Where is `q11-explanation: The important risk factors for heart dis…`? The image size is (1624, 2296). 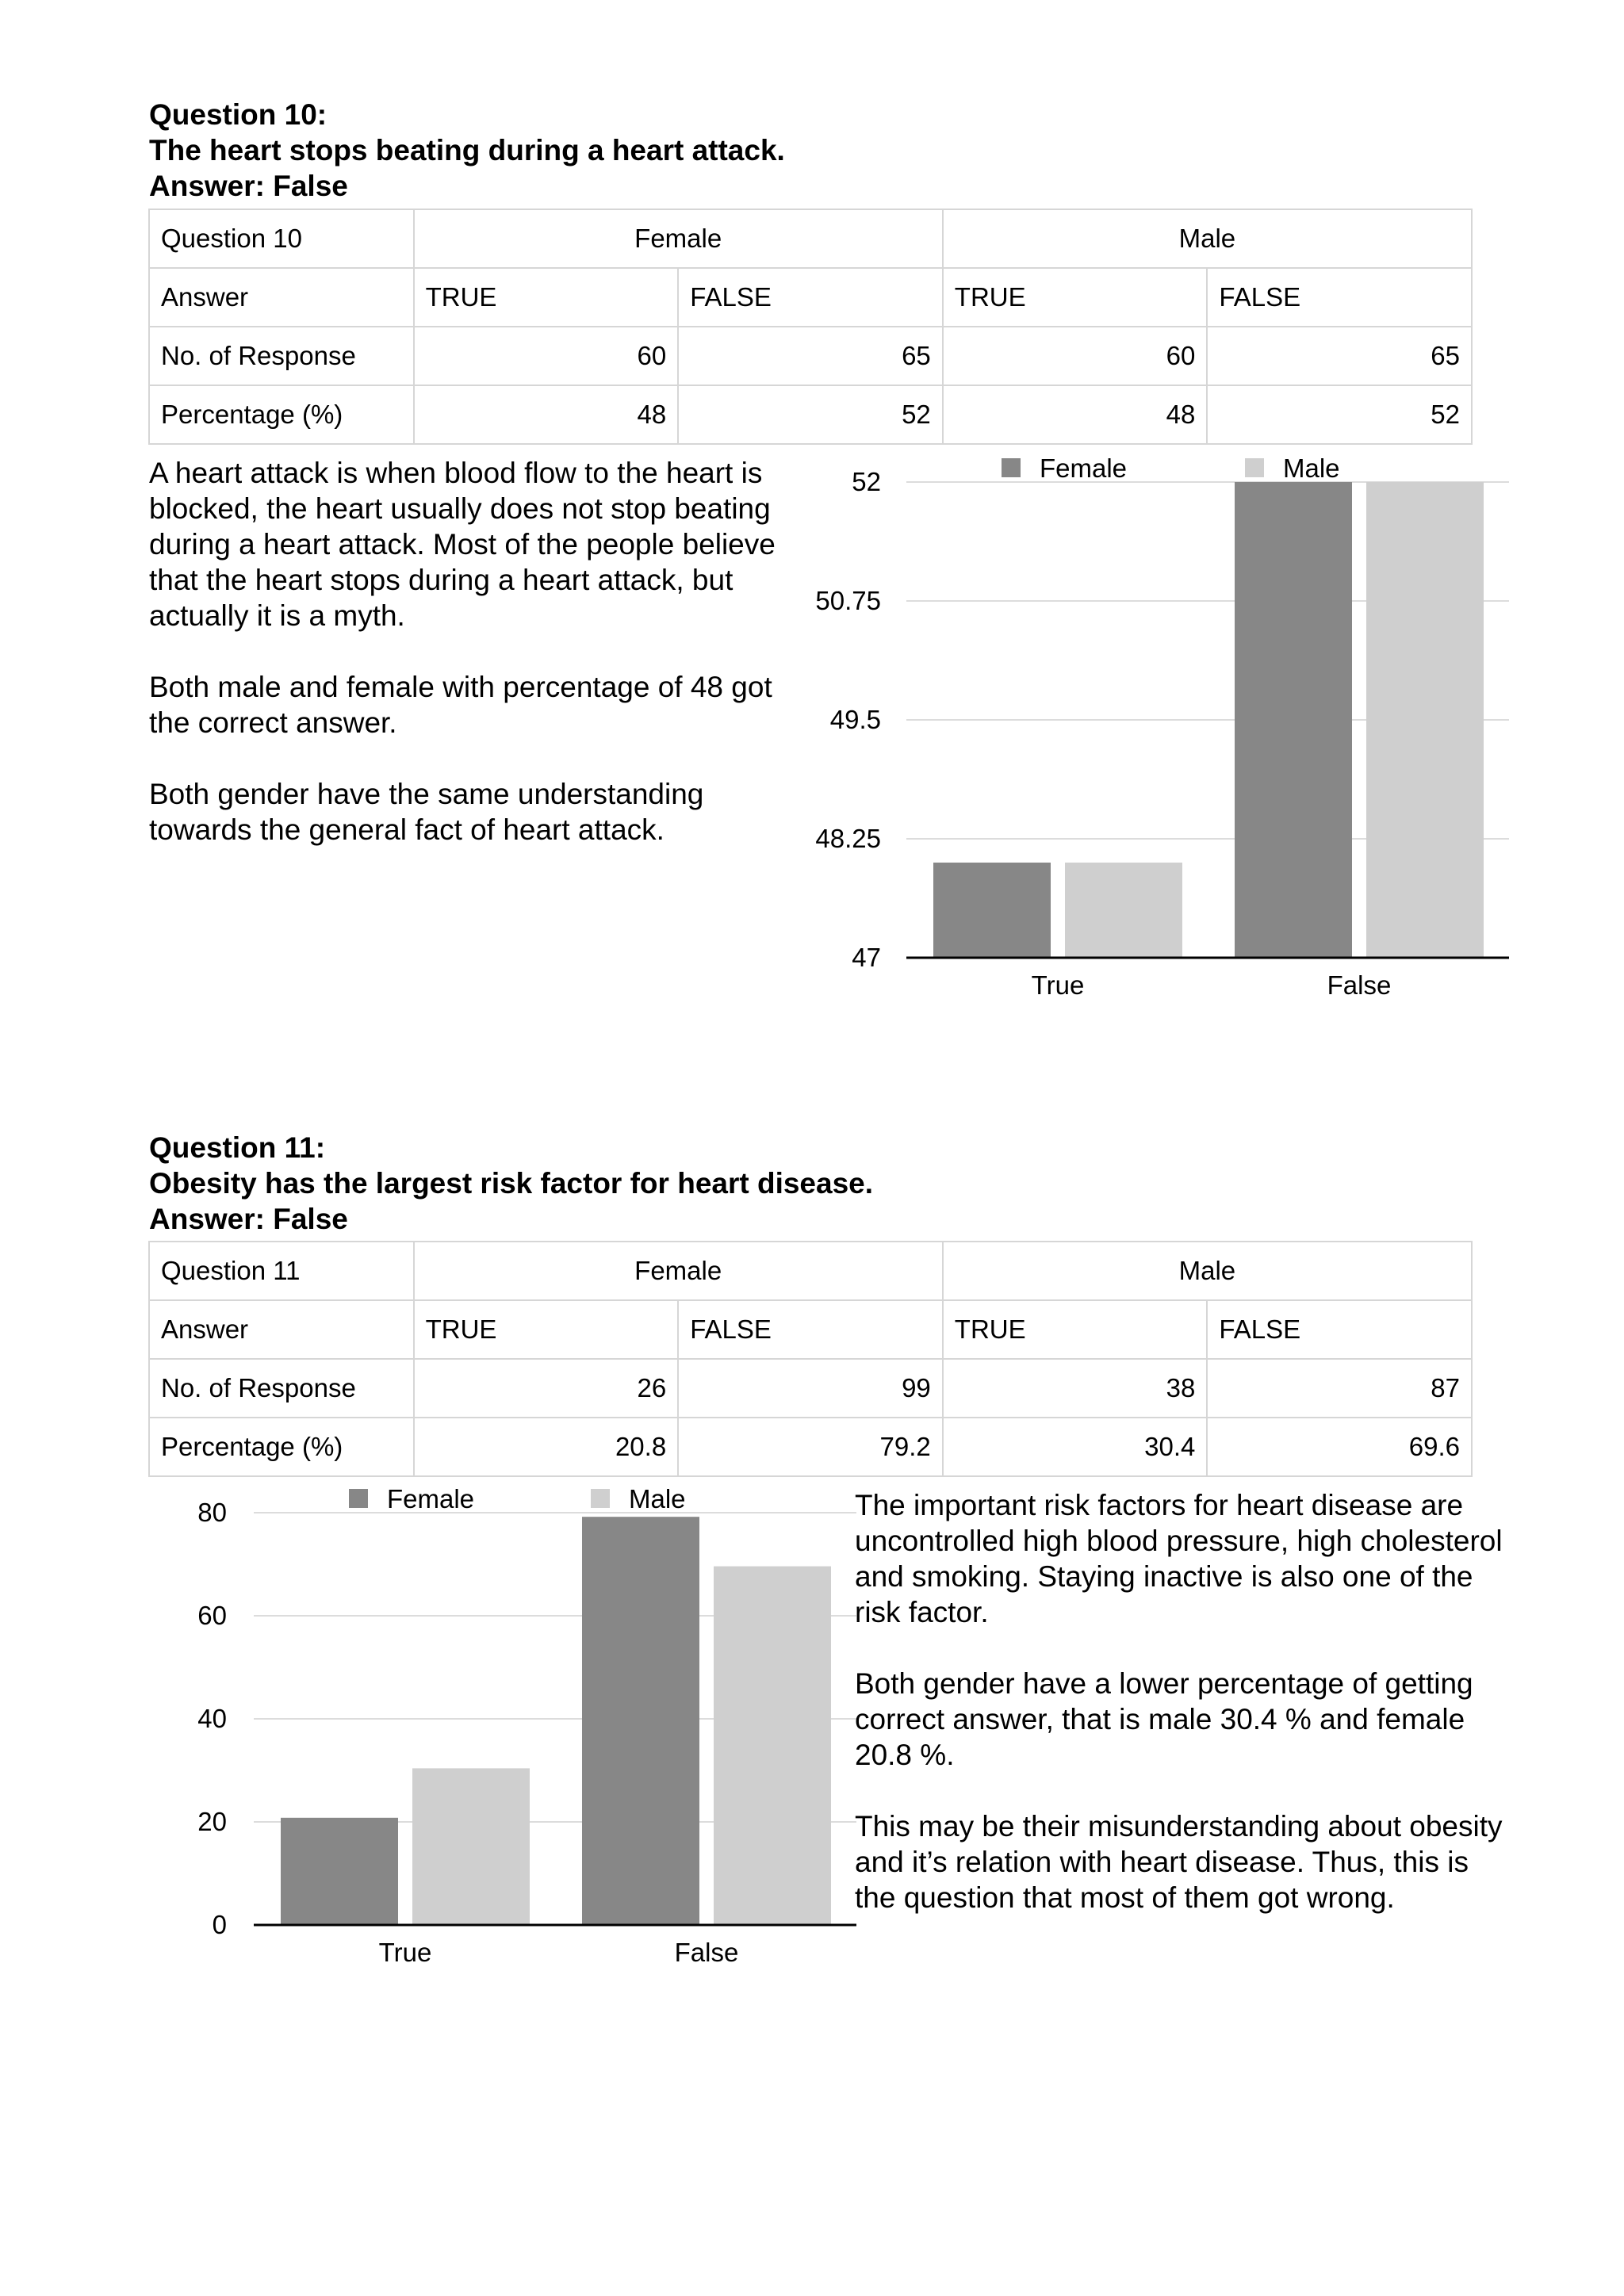 q11-explanation: The important risk factors for heart dis… is located at coordinates (1180, 1701).